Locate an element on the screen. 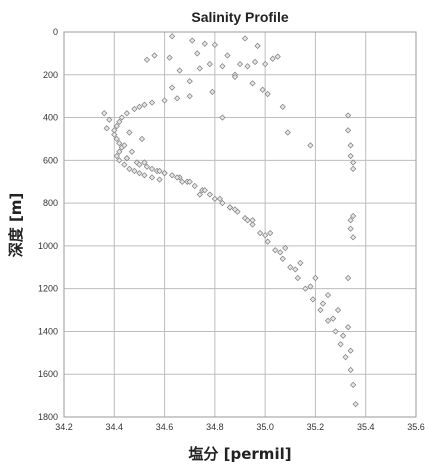 Image resolution: width=430 pixels, height=468 pixels. y-tick-label: 800 is located at coordinates (50, 203).